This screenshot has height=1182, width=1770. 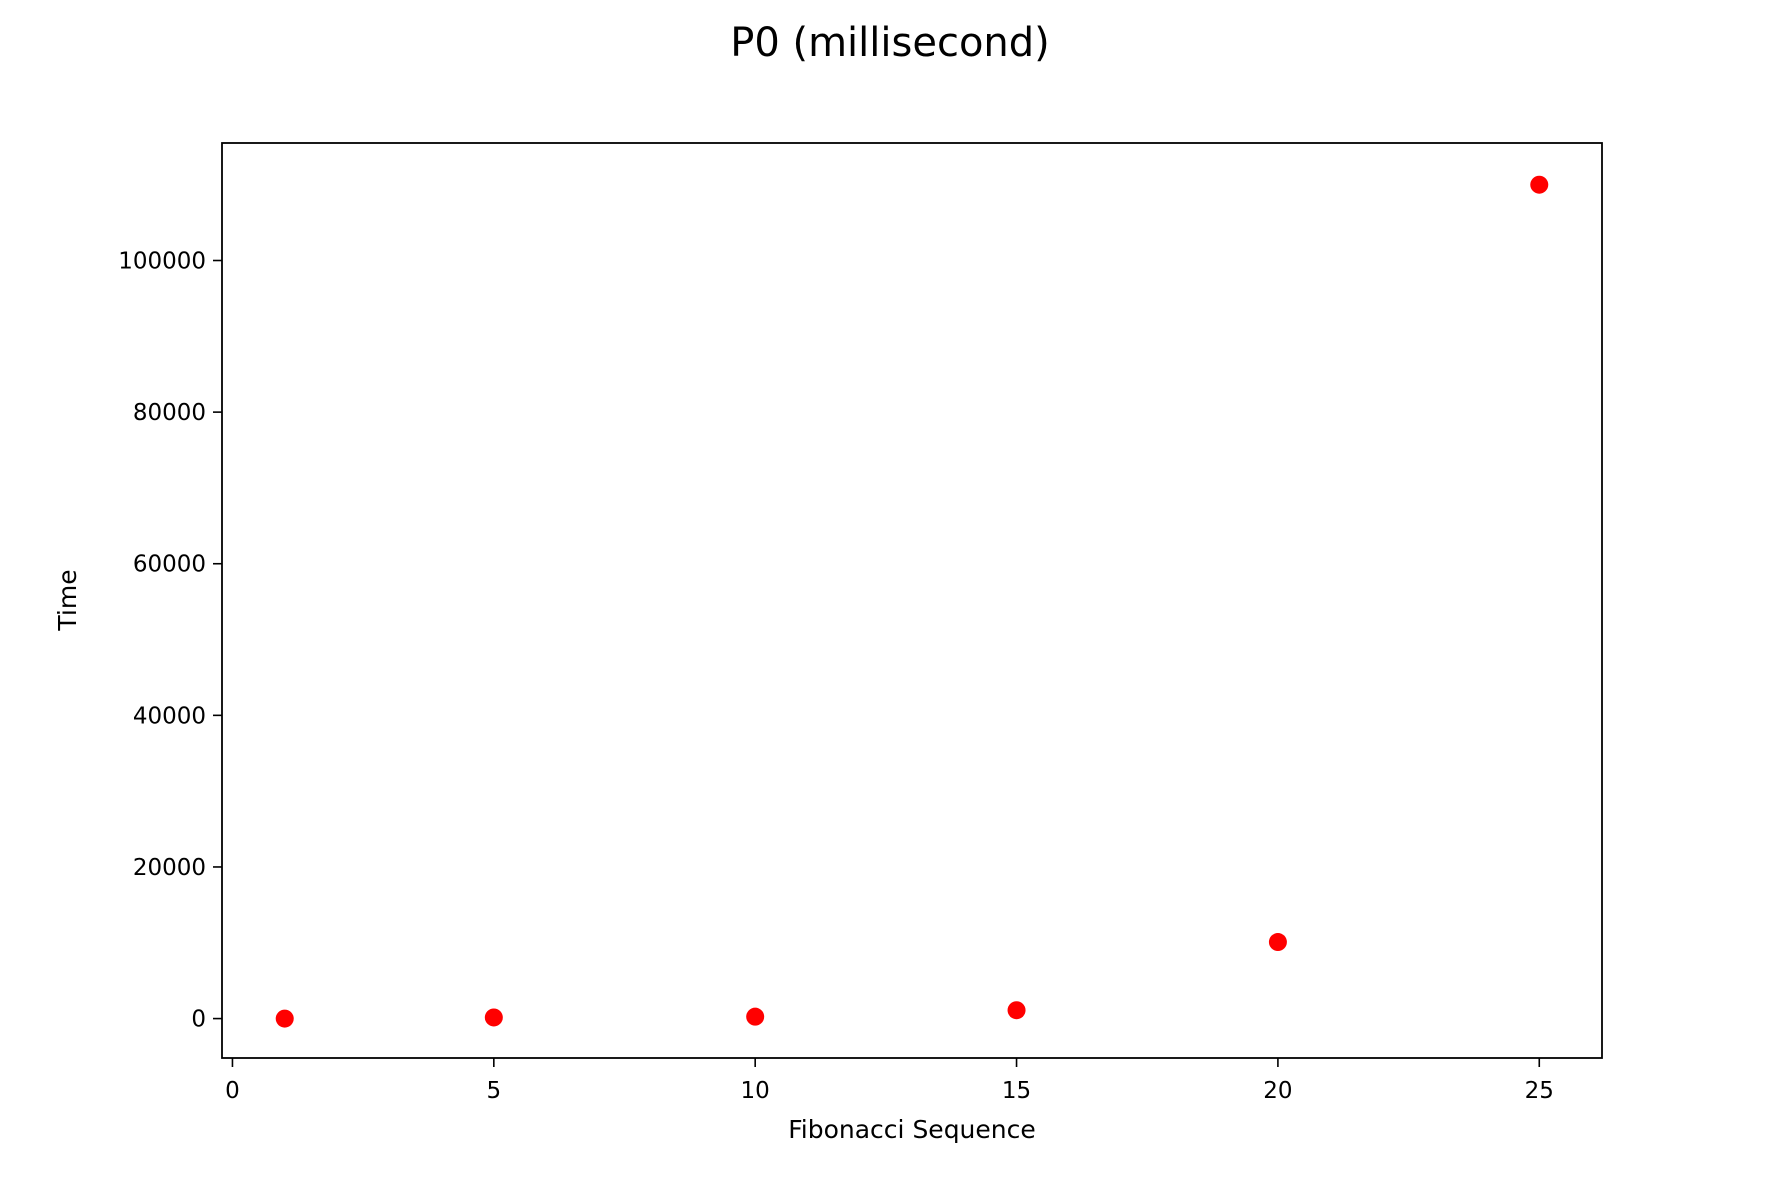 I want to click on y-tick-label: 0, so click(x=198, y=1020).